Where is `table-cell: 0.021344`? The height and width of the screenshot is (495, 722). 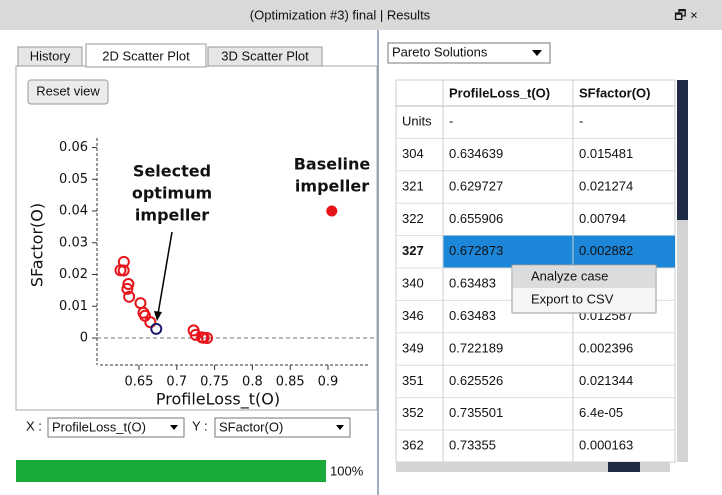 table-cell: 0.021344 is located at coordinates (606, 380).